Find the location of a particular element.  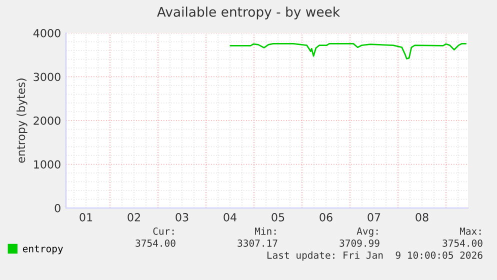

y-tick-label: 1000 is located at coordinates (47, 164).